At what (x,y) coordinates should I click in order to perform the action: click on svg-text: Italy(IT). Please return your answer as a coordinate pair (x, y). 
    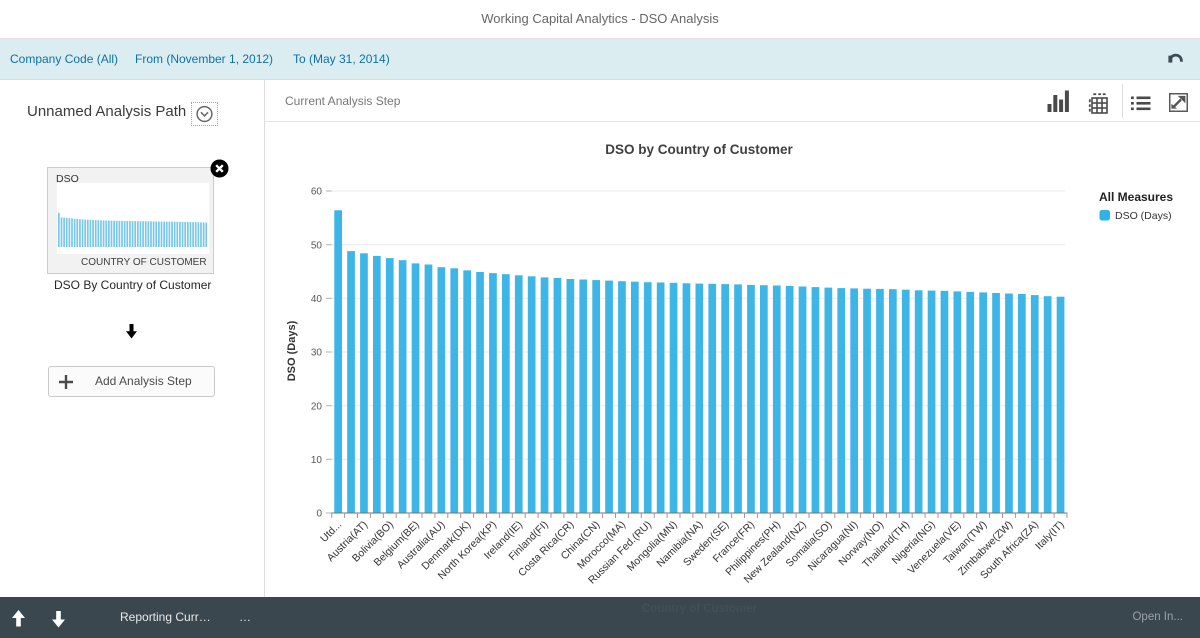
    Looking at the image, I should click on (1050, 536).